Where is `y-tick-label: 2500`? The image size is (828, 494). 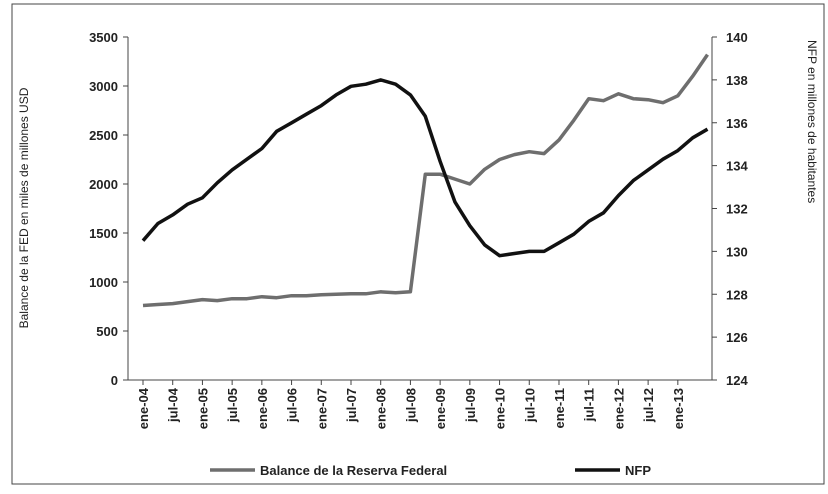
y-tick-label: 2500 is located at coordinates (103, 135).